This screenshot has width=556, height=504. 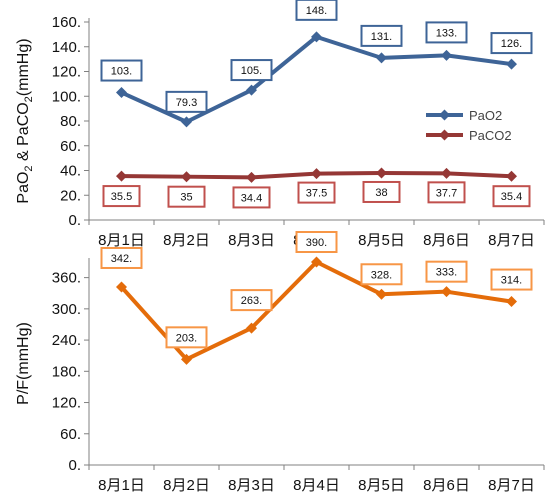 I want to click on data-label: 333., so click(x=446, y=273).